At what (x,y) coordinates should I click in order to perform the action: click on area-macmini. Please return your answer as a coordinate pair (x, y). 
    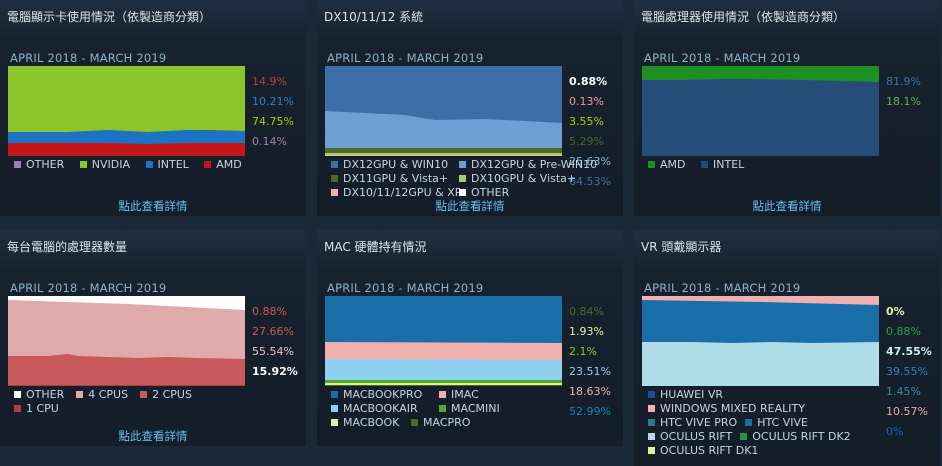
    Looking at the image, I should click on (443, 381).